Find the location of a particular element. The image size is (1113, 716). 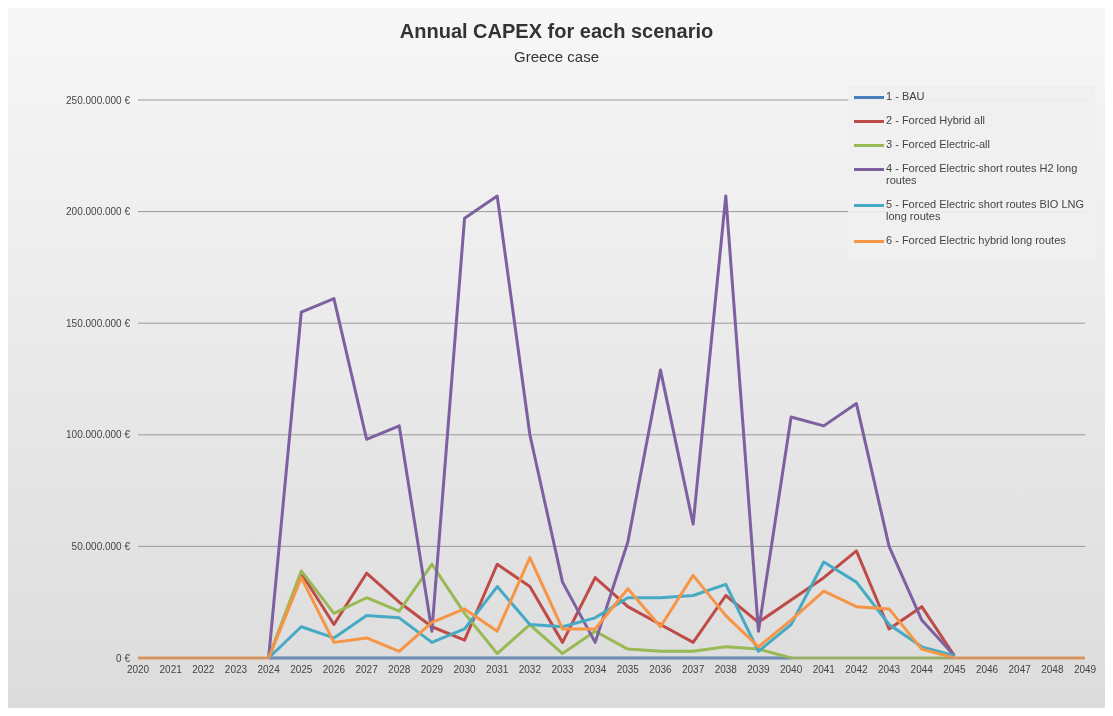

legend-label: 5 - Forced Electric short routes BIO LNG long routes is located at coordinates (986, 210).